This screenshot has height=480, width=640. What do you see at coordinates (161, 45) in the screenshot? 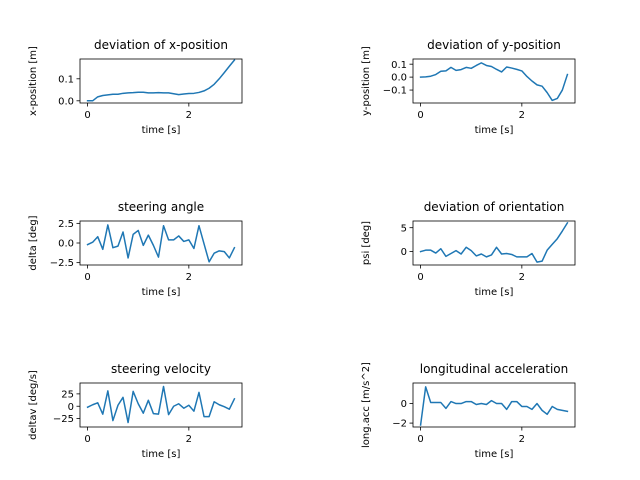
I see `subplot-title: deviation of x-position` at bounding box center [161, 45].